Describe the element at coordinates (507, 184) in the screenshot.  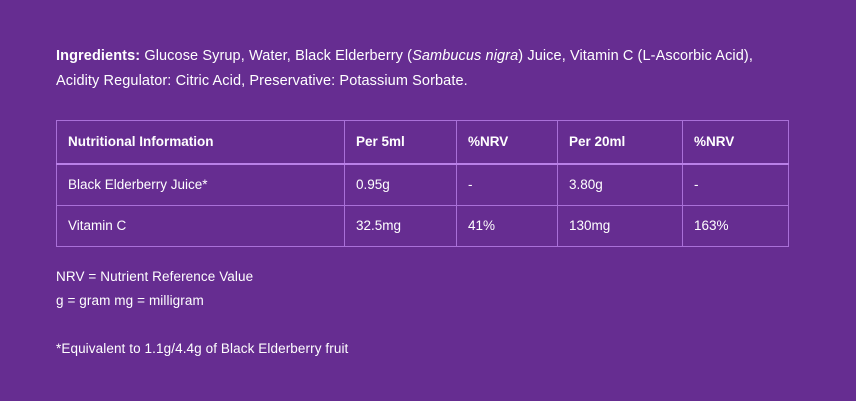
I see `cell-nrv-5ml: -` at that location.